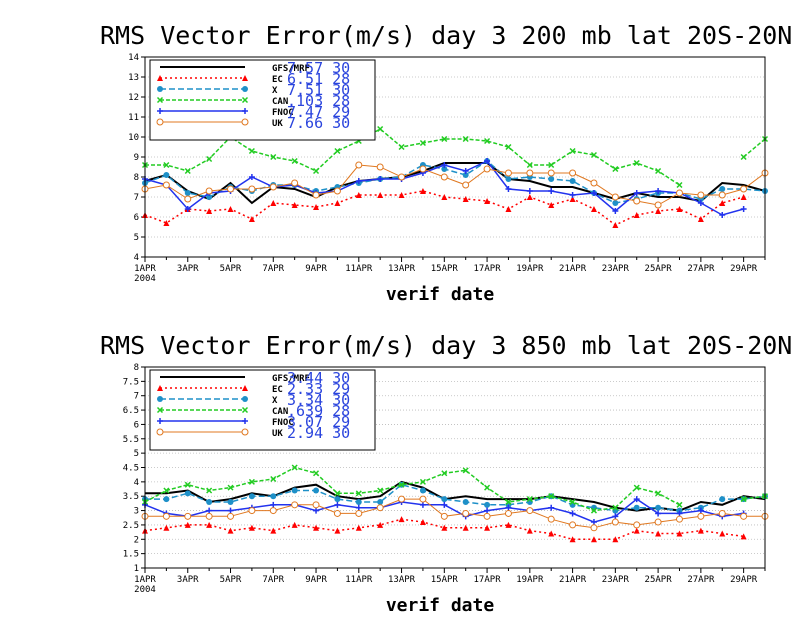 Image resolution: width=800 pixels, height=626 pixels. What do you see at coordinates (744, 580) in the screenshot?
I see `x-tick-label: 29APR` at bounding box center [744, 580].